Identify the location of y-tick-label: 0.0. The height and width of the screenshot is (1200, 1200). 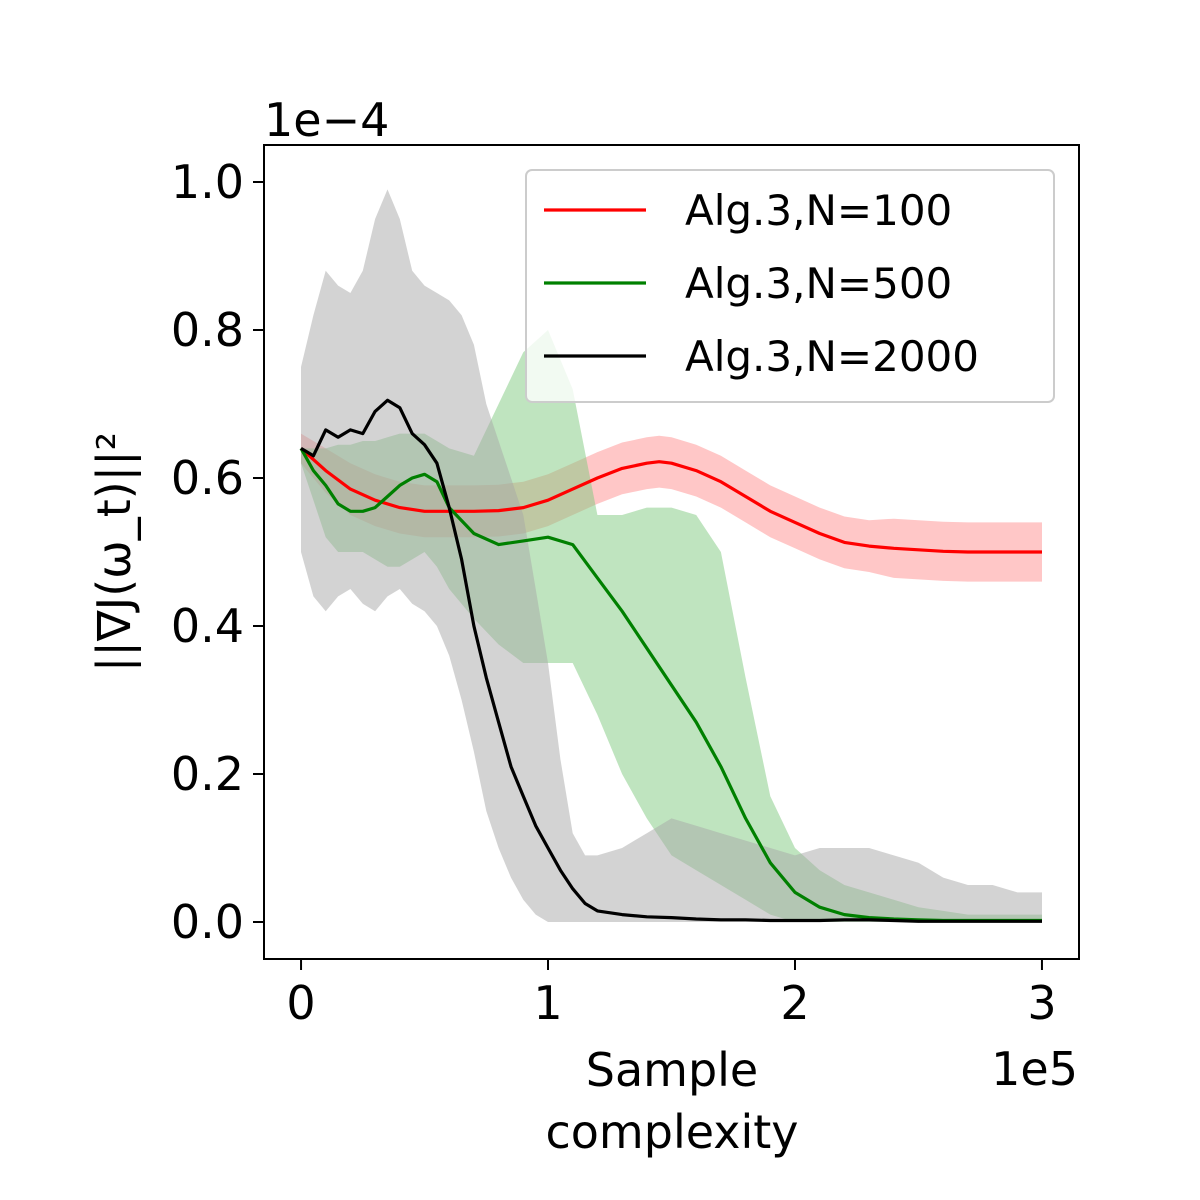
(207, 922).